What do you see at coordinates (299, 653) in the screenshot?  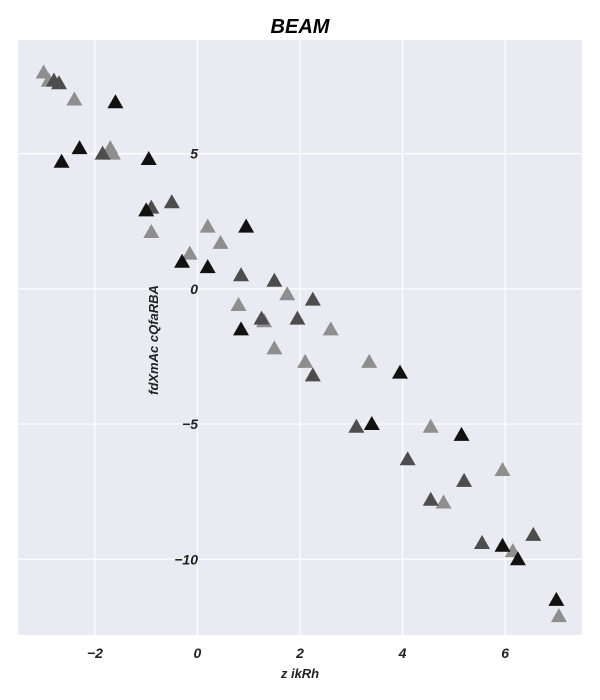 I see `x-tick-label: 2` at bounding box center [299, 653].